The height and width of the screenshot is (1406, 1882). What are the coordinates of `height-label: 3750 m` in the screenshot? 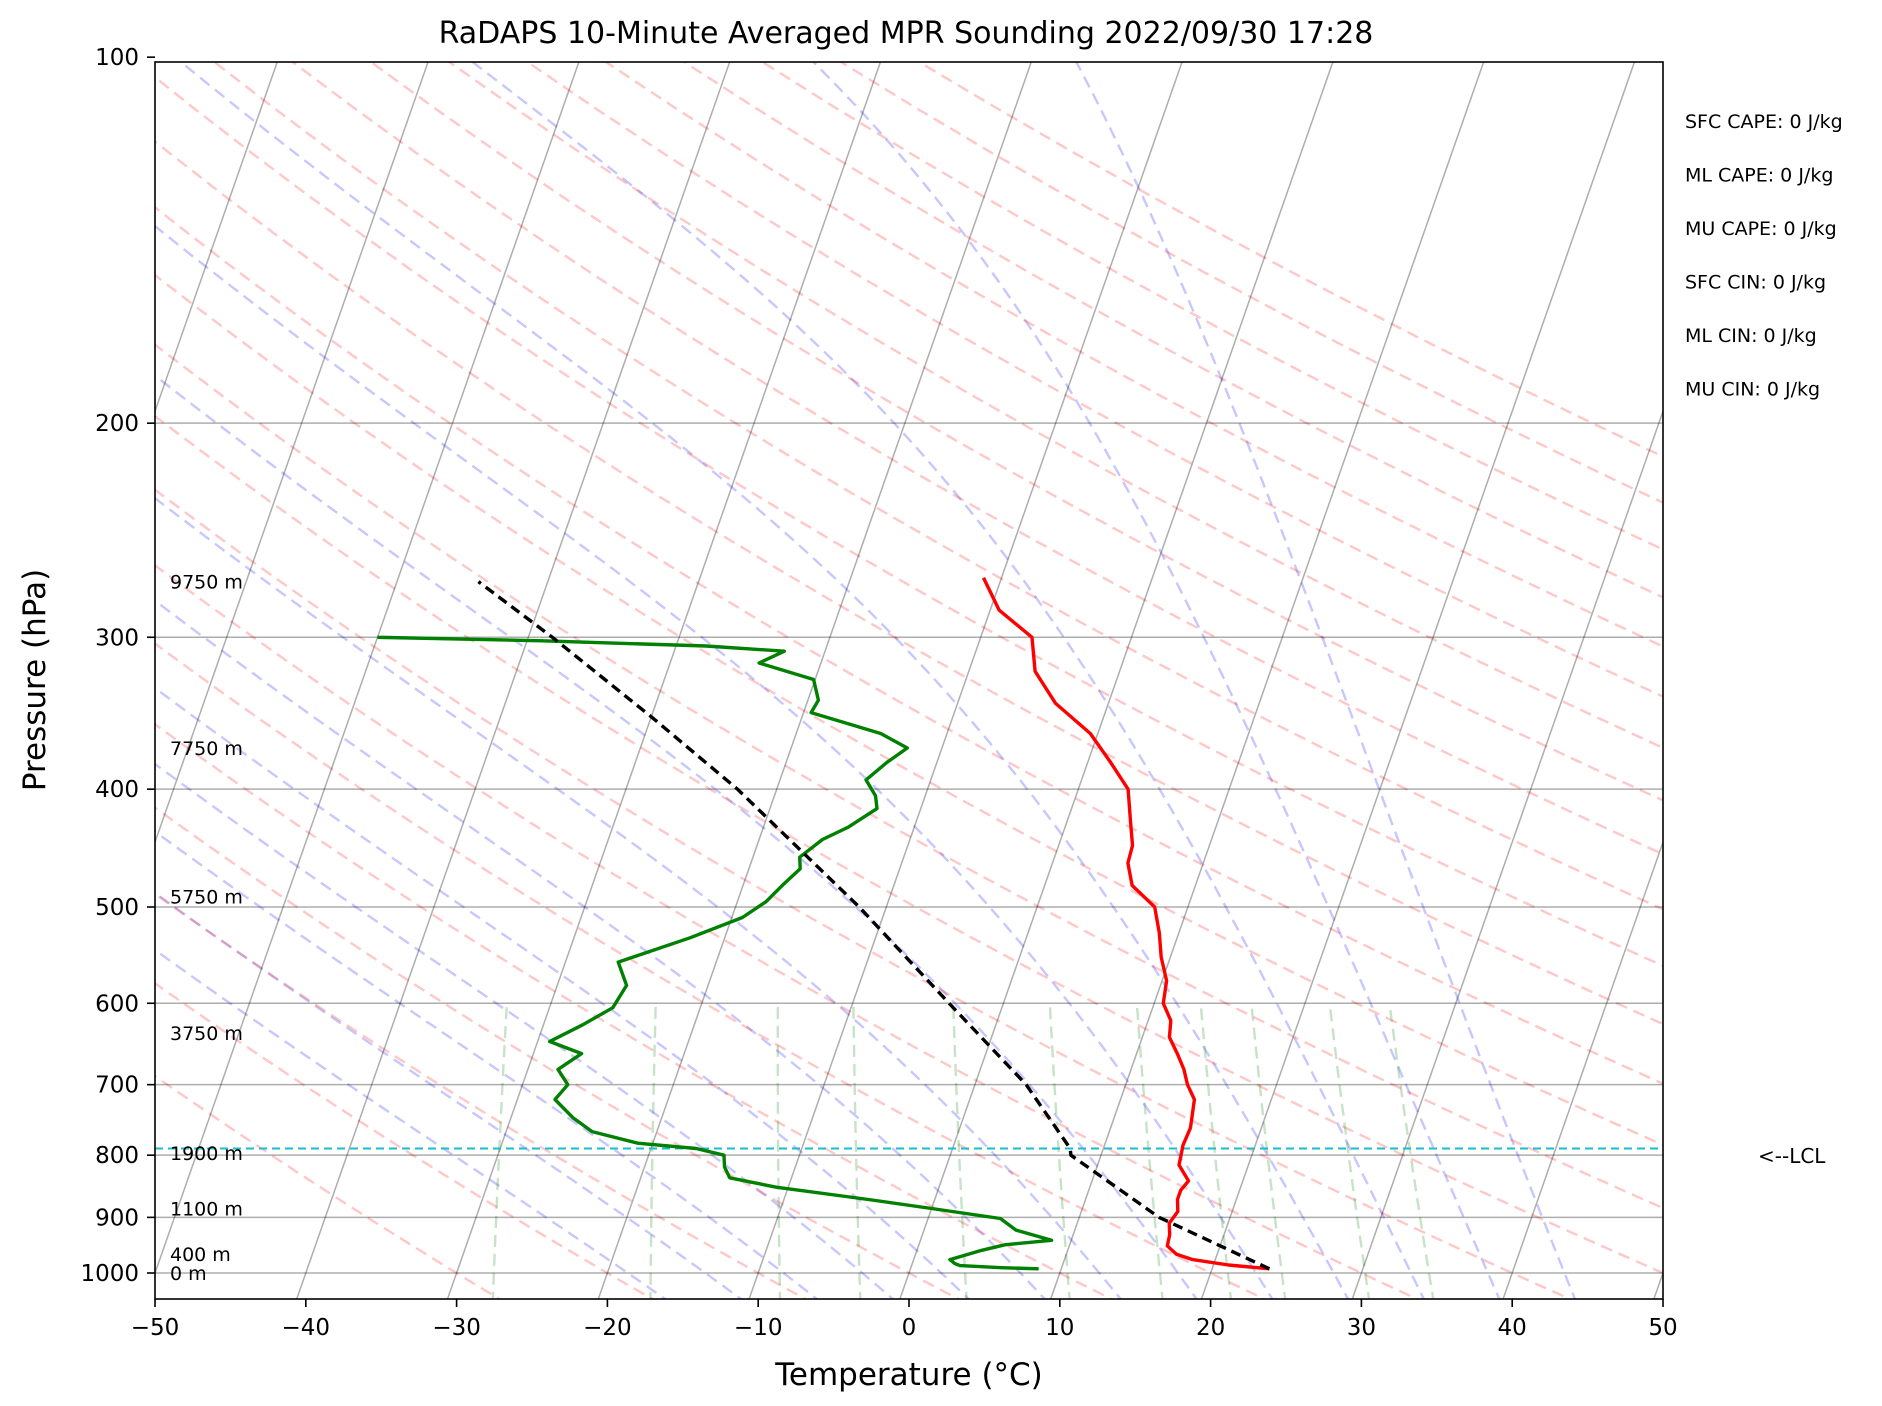 It's located at (206, 1034).